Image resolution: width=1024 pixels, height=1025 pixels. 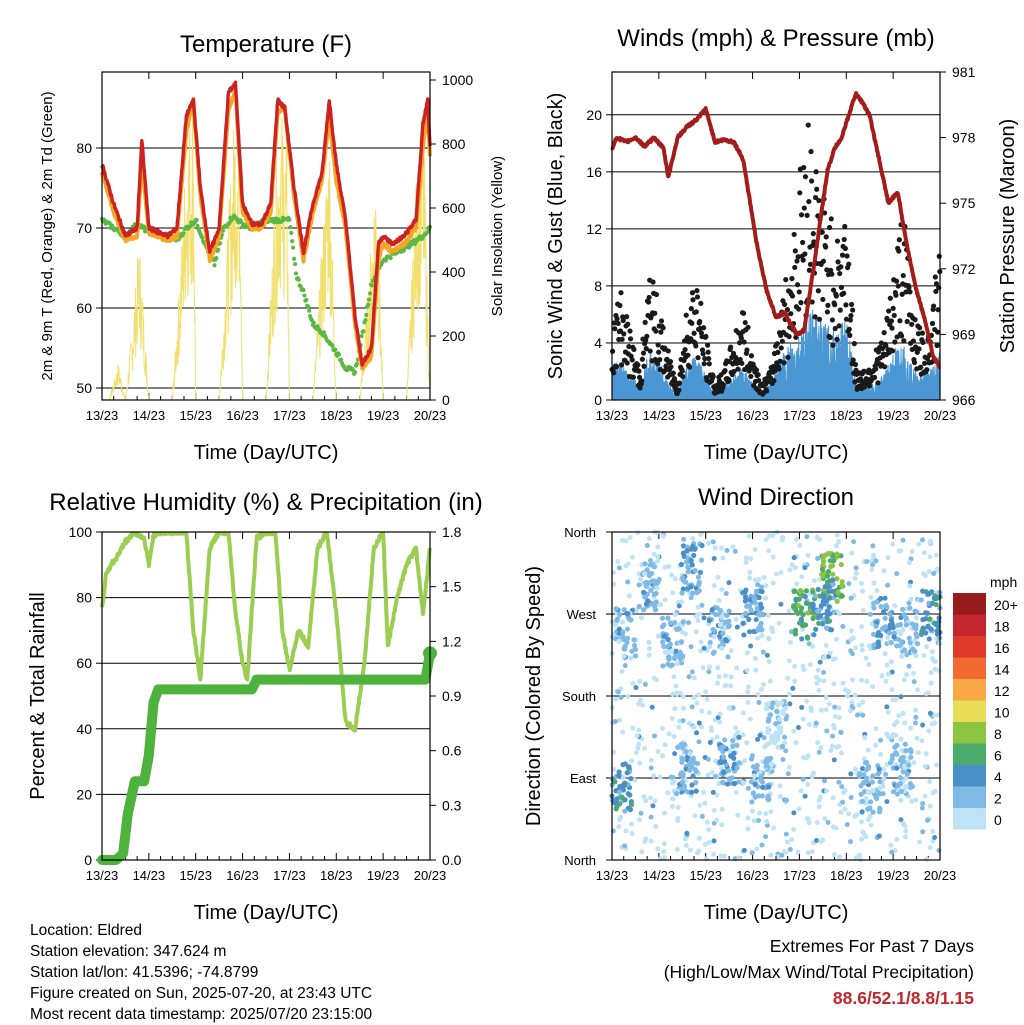 I want to click on temperature-title: Temperature (F), so click(x=266, y=44).